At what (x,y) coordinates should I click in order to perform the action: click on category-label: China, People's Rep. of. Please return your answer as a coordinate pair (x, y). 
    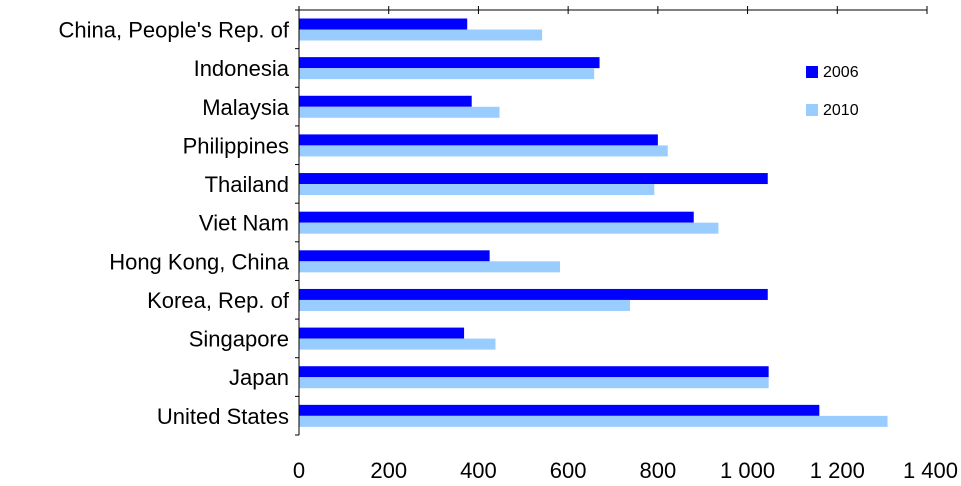
    Looking at the image, I should click on (174, 30).